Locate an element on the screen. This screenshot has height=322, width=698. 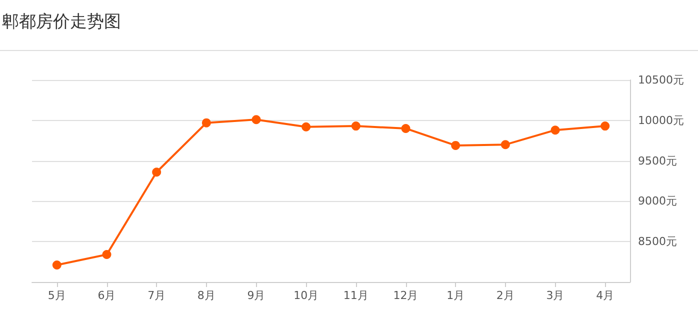
x-tick-label: 12月 is located at coordinates (405, 295).